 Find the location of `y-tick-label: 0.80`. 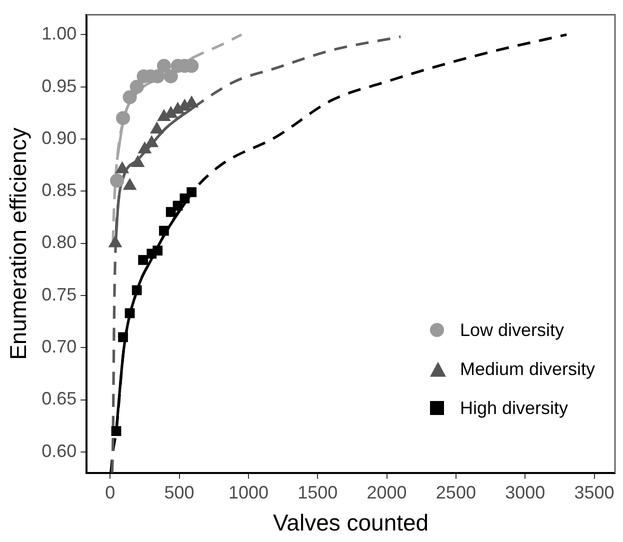

y-tick-label: 0.80 is located at coordinates (59, 242).